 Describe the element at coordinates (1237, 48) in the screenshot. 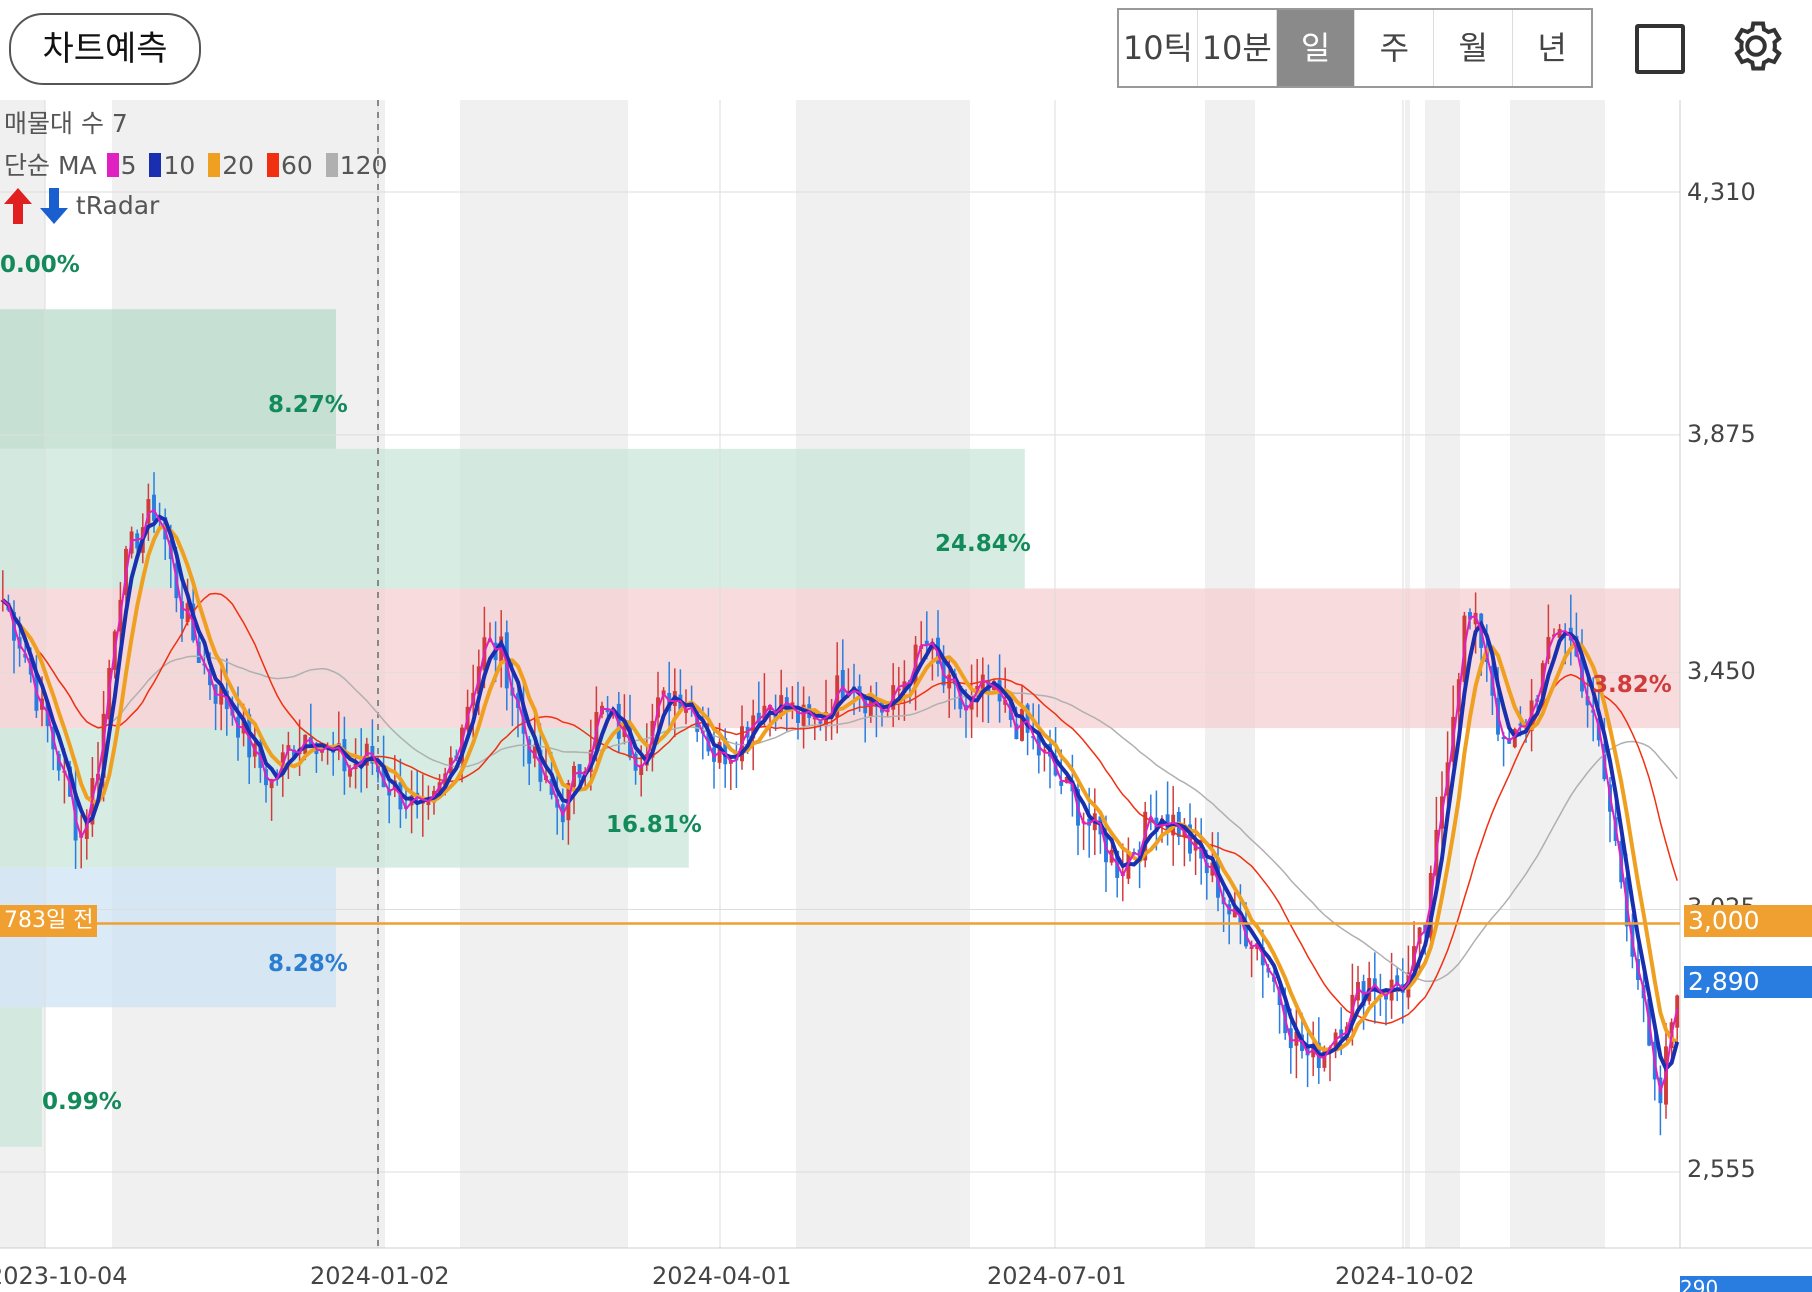

I see `timeframe-10min: 10분` at that location.